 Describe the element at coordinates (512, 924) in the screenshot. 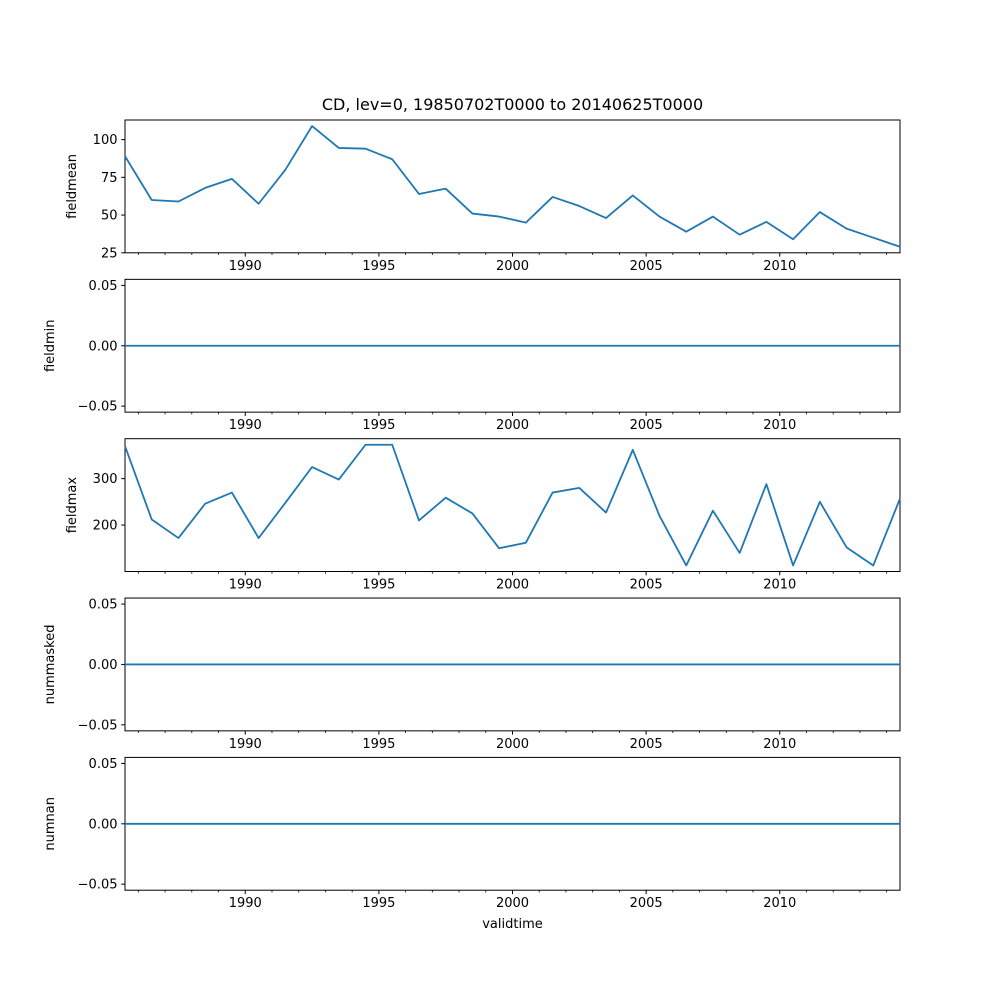

I see `x-axis-label: validtime` at that location.